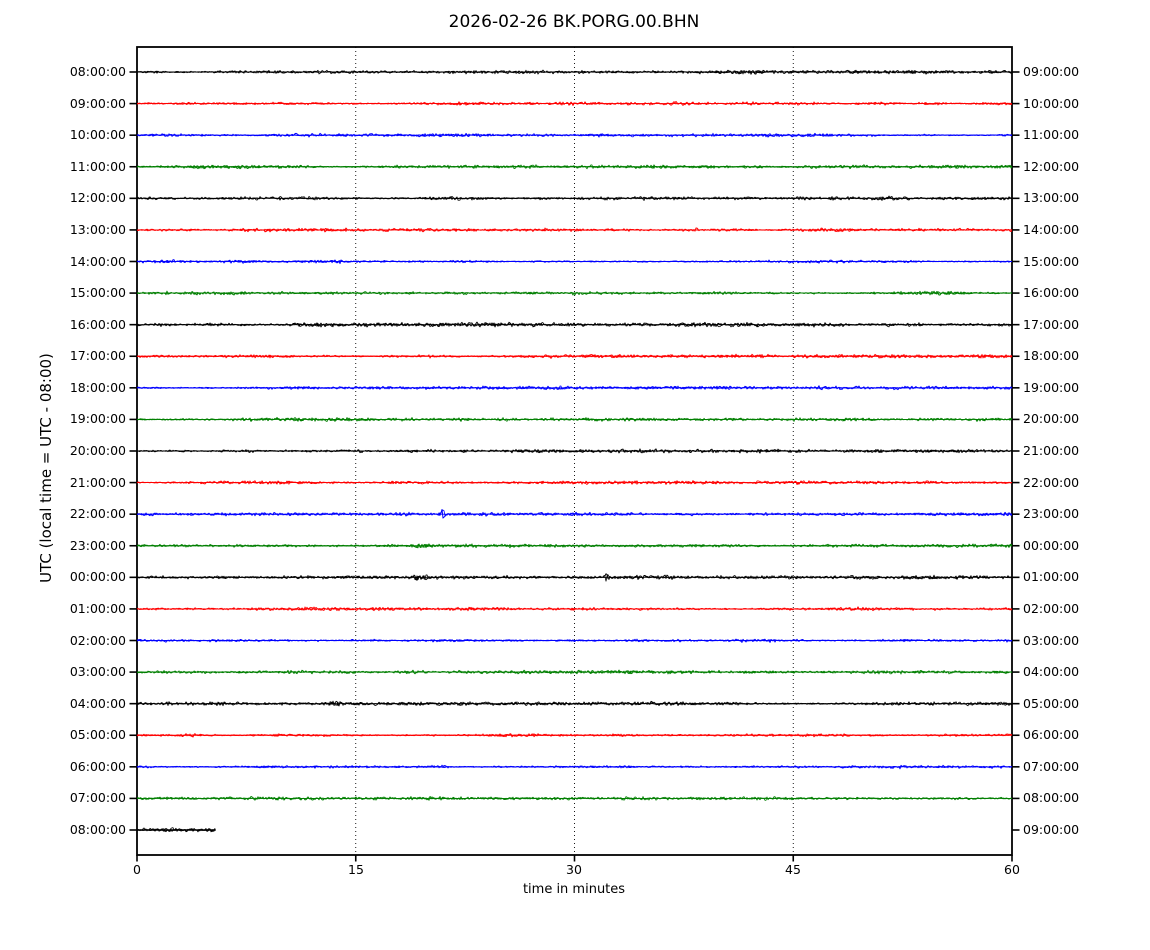  What do you see at coordinates (1051, 608) in the screenshot?
I see `row-right-label: 02:00:00` at bounding box center [1051, 608].